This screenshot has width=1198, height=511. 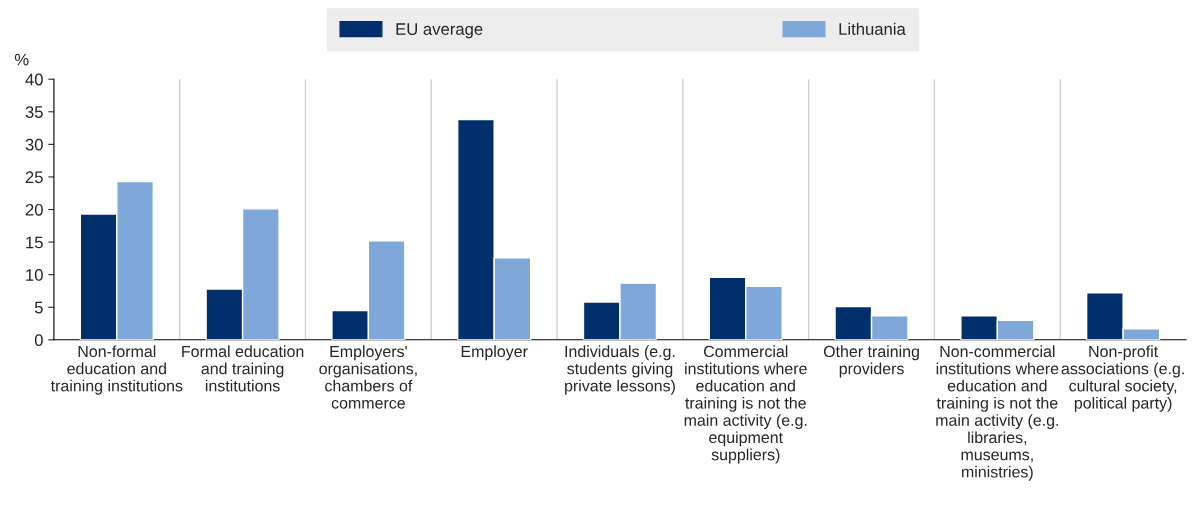 What do you see at coordinates (34, 112) in the screenshot?
I see `y-tick-label: 35` at bounding box center [34, 112].